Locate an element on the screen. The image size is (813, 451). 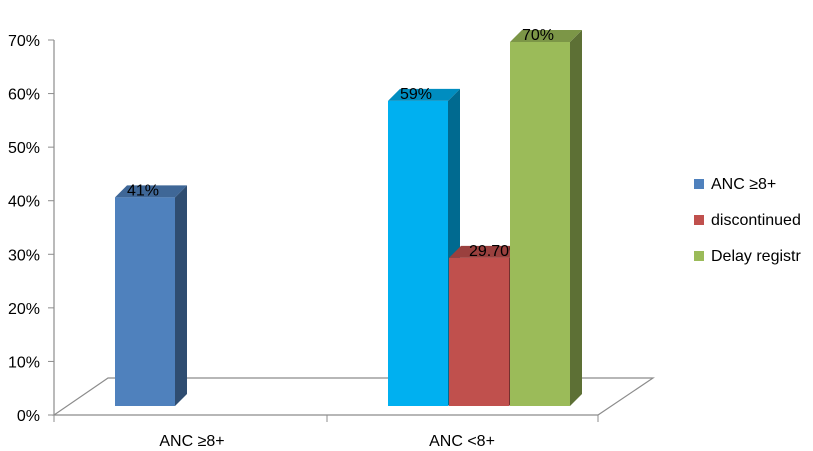
data-label: 70% is located at coordinates (538, 35).